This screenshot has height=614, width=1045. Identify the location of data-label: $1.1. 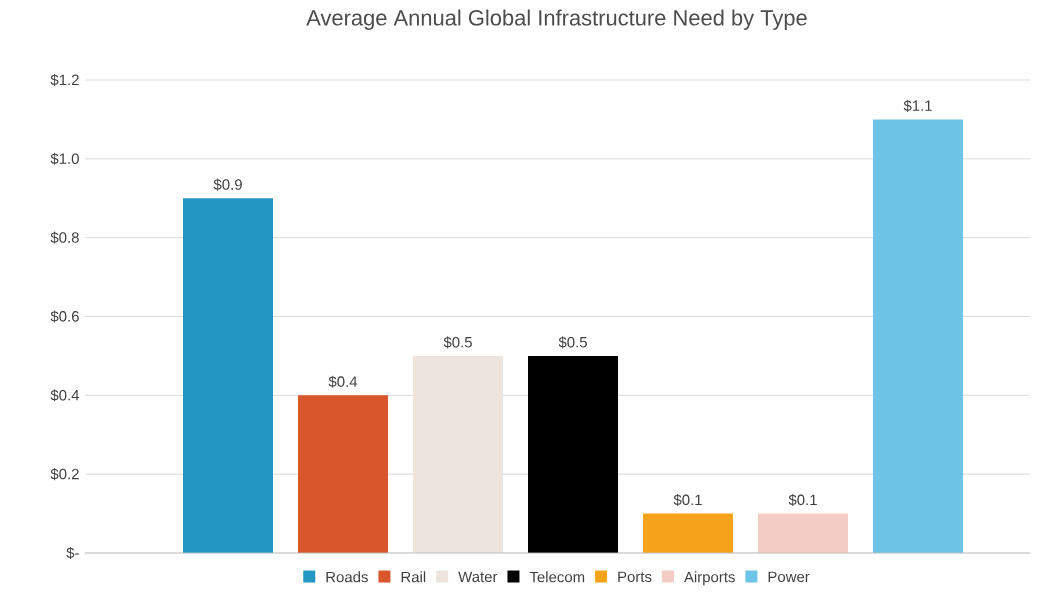
(917, 105).